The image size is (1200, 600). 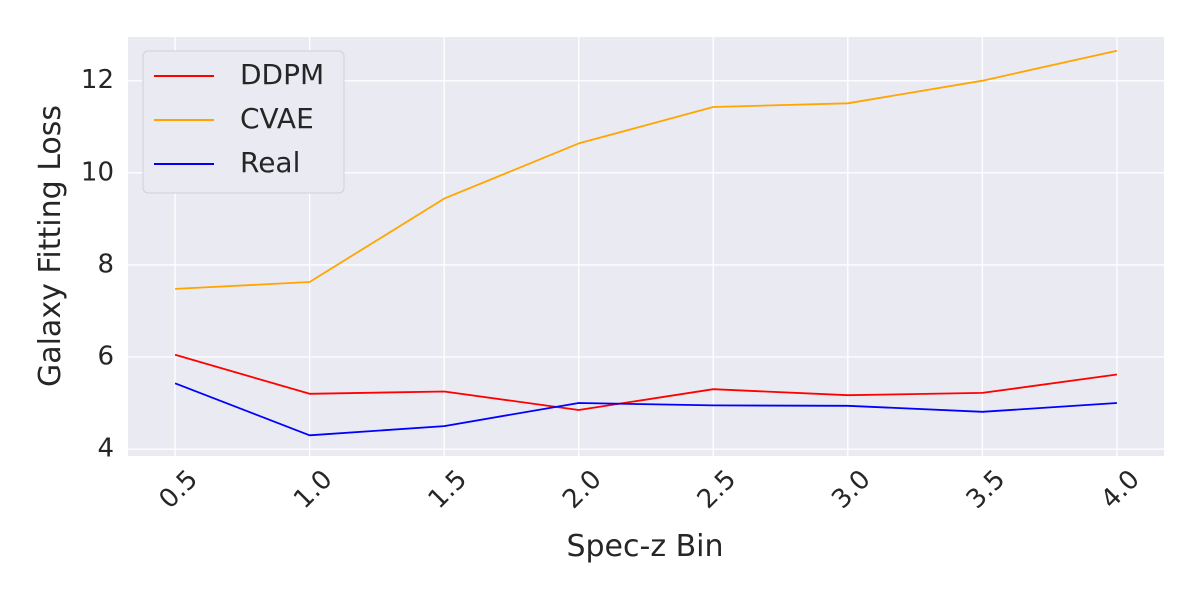 What do you see at coordinates (105, 264) in the screenshot?
I see `y-tick-label: 8` at bounding box center [105, 264].